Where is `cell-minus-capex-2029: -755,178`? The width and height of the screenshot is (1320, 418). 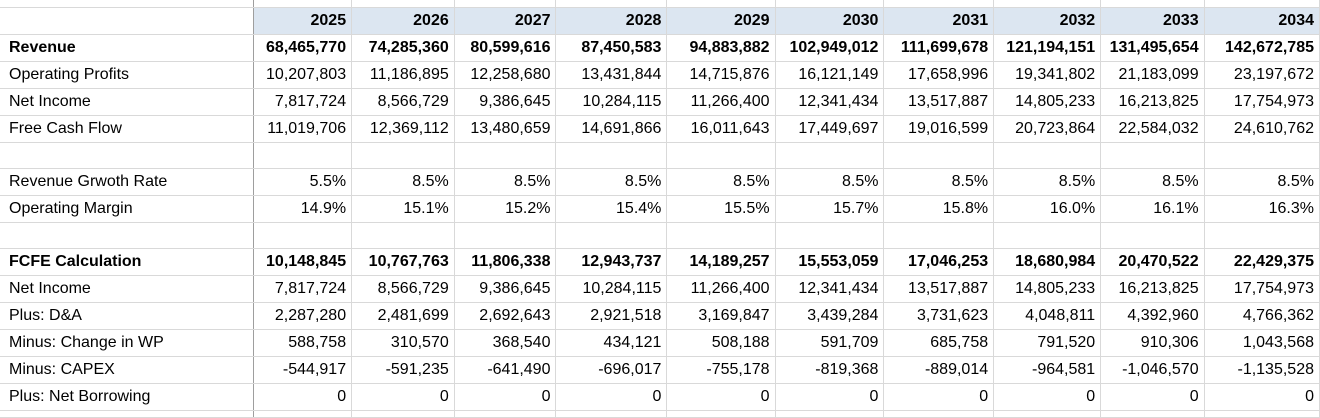
cell-minus-capex-2029: -755,178 is located at coordinates (721, 370).